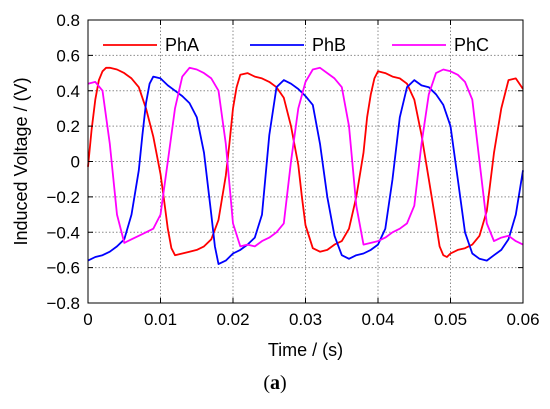  Describe the element at coordinates (266, 383) in the screenshot. I see `caption-open: (` at that location.